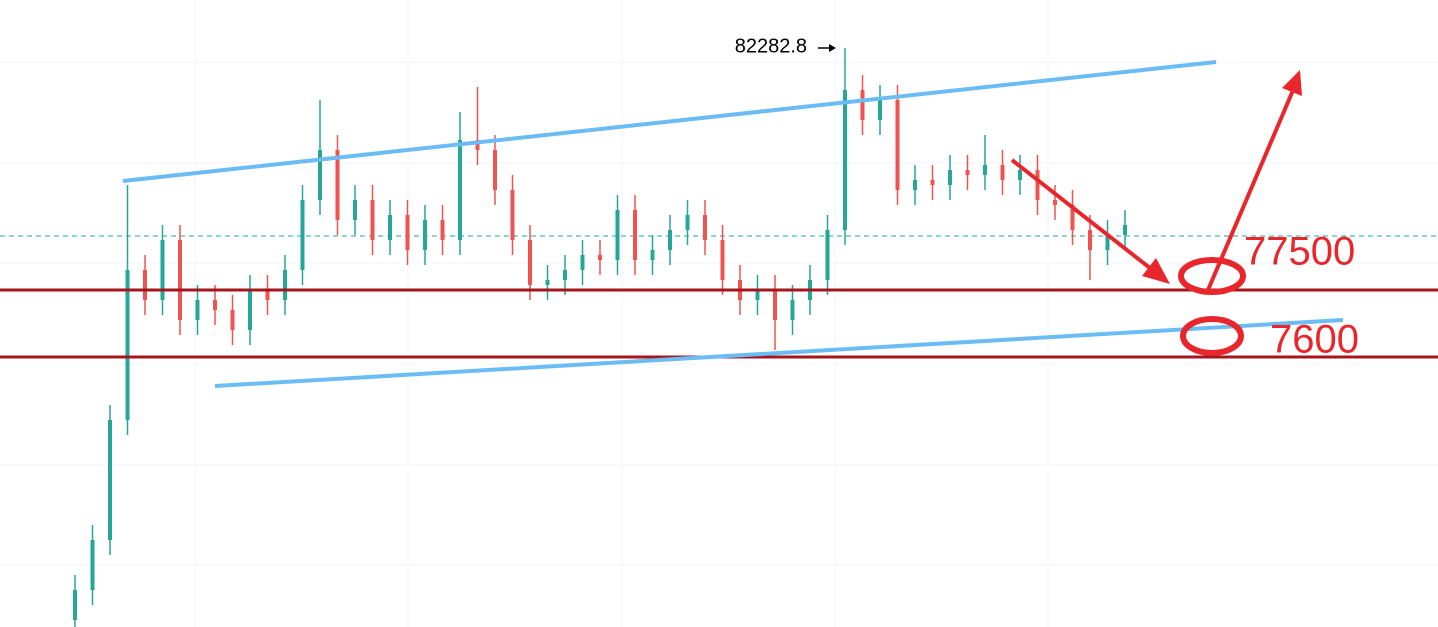 The height and width of the screenshot is (627, 1438). I want to click on up-arrow, so click(1251, 189).